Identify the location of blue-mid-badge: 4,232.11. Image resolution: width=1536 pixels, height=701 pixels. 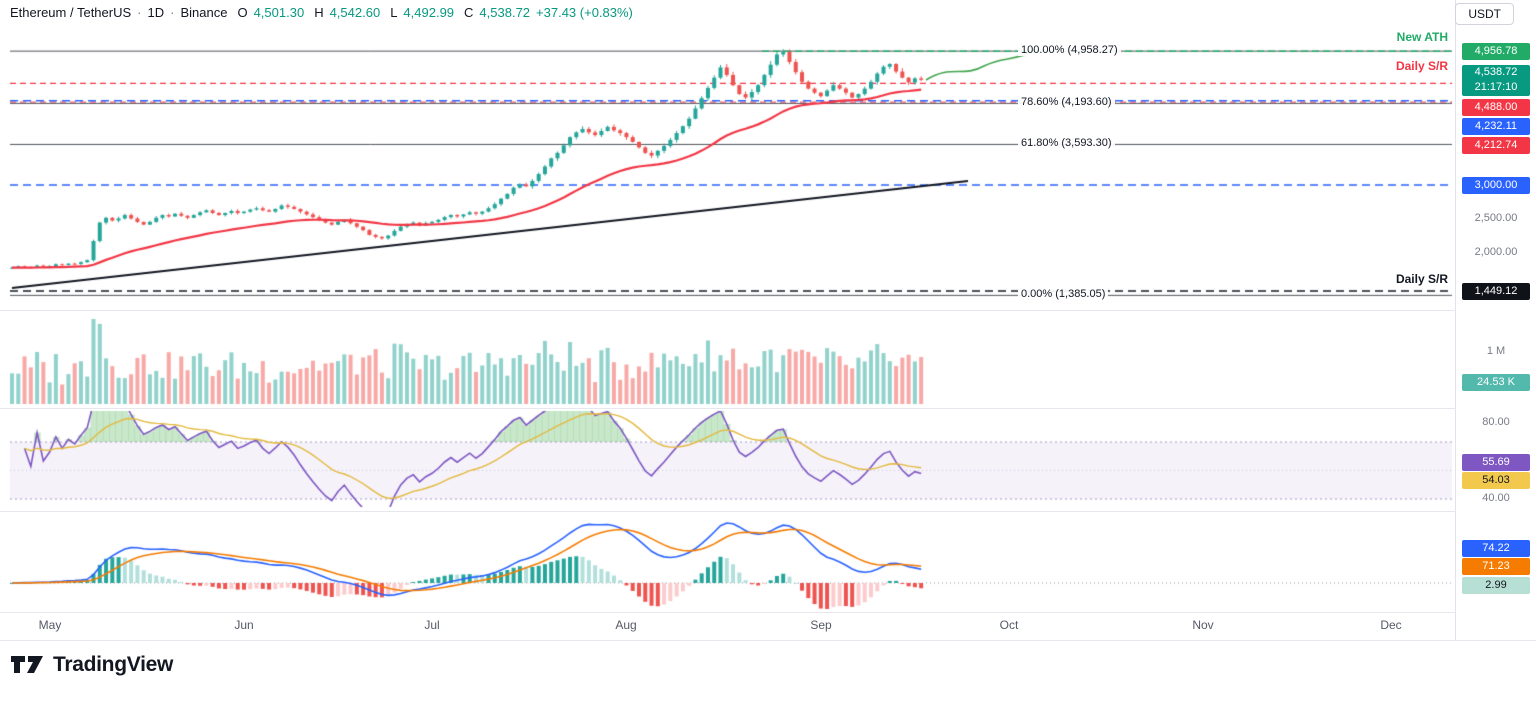
(1496, 126).